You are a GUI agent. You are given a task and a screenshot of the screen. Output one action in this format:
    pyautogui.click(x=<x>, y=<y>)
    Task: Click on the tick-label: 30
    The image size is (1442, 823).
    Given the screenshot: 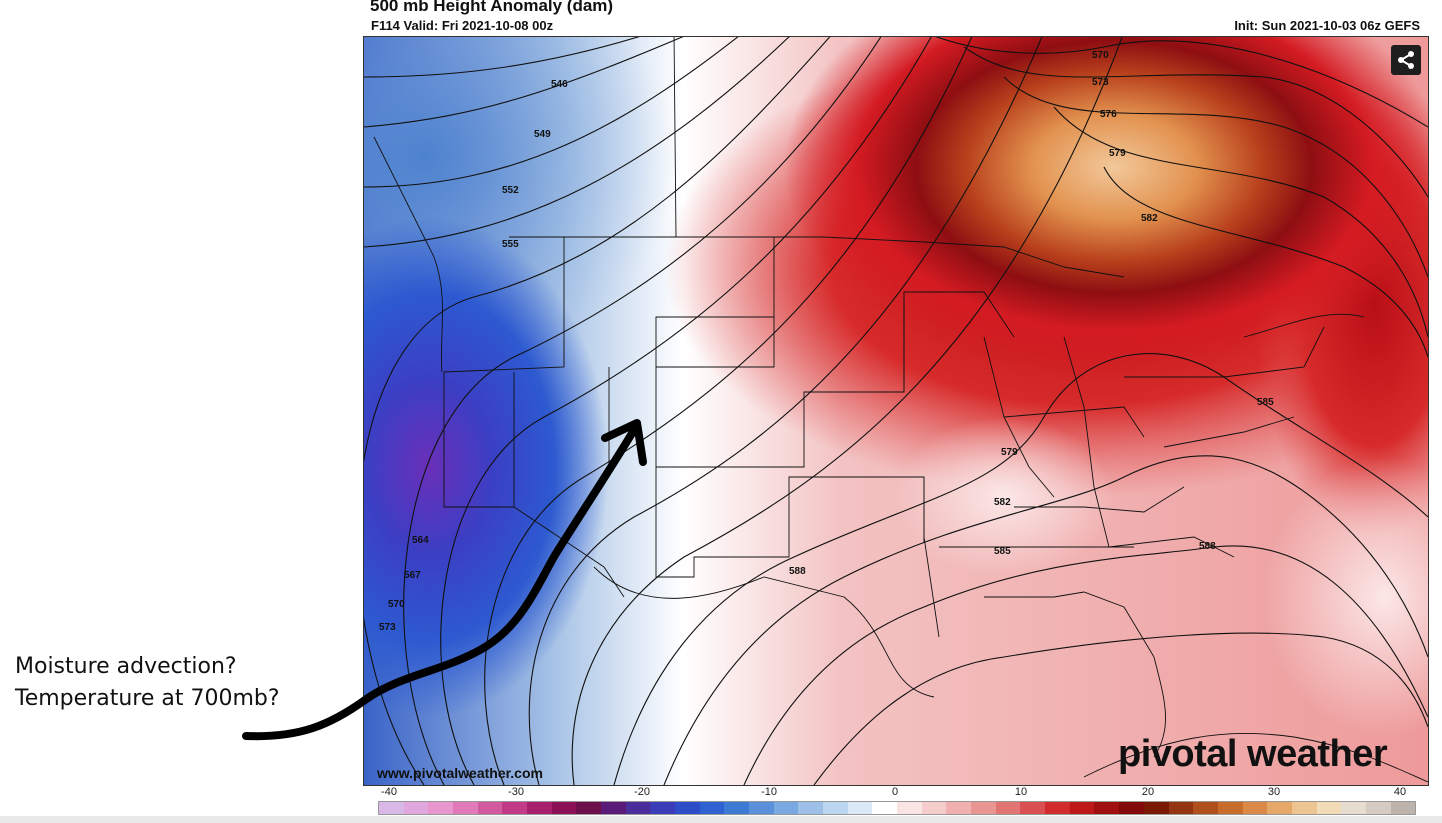 What is the action you would take?
    pyautogui.click(x=1274, y=792)
    